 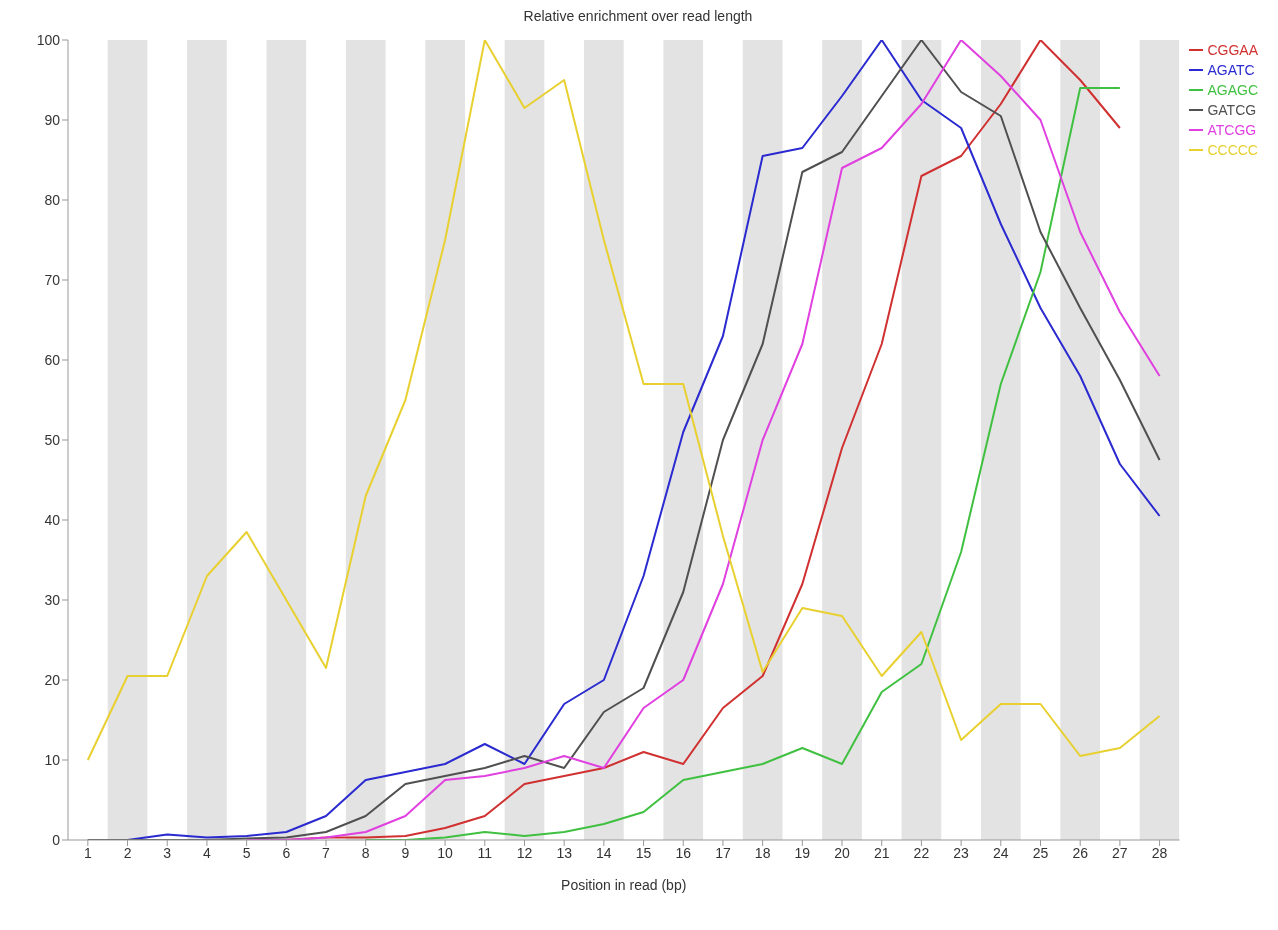 I want to click on x-tick-label: 6, so click(x=286, y=852).